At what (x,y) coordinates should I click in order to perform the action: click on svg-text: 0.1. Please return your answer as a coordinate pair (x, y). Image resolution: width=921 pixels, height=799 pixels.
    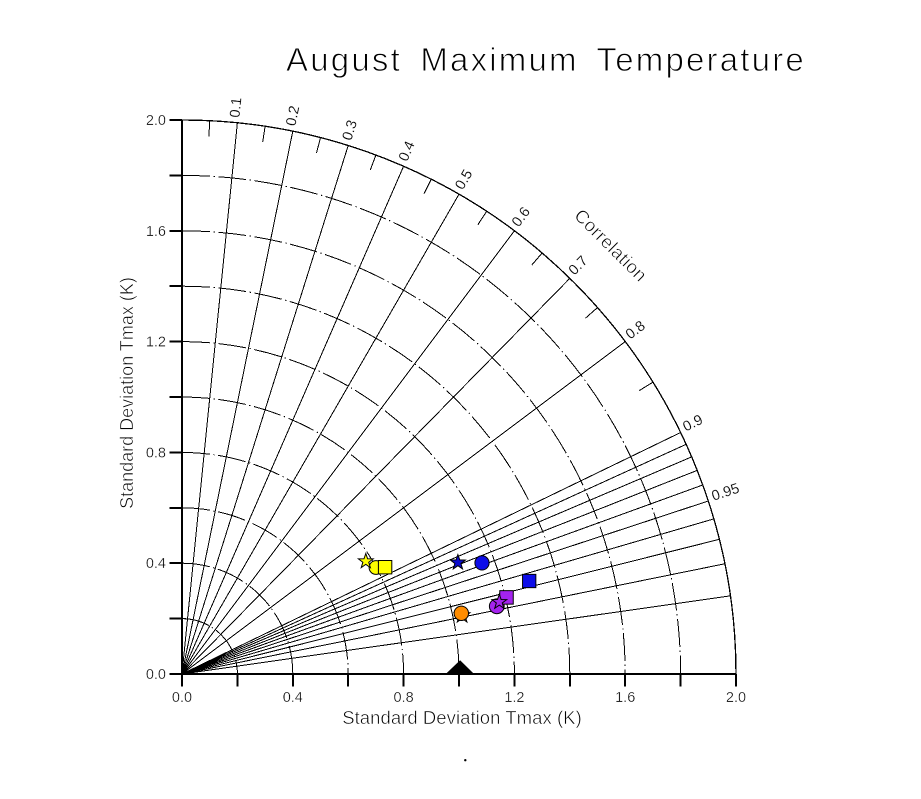
    Looking at the image, I should click on (236, 108).